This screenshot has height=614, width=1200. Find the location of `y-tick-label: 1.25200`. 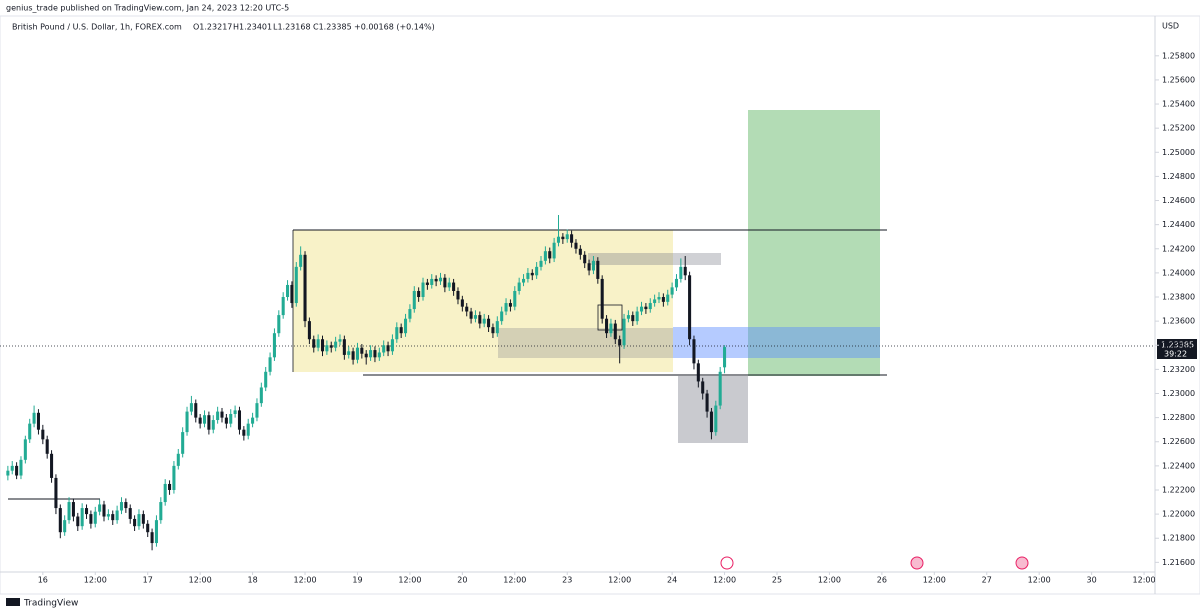

y-tick-label: 1.25200 is located at coordinates (1178, 128).